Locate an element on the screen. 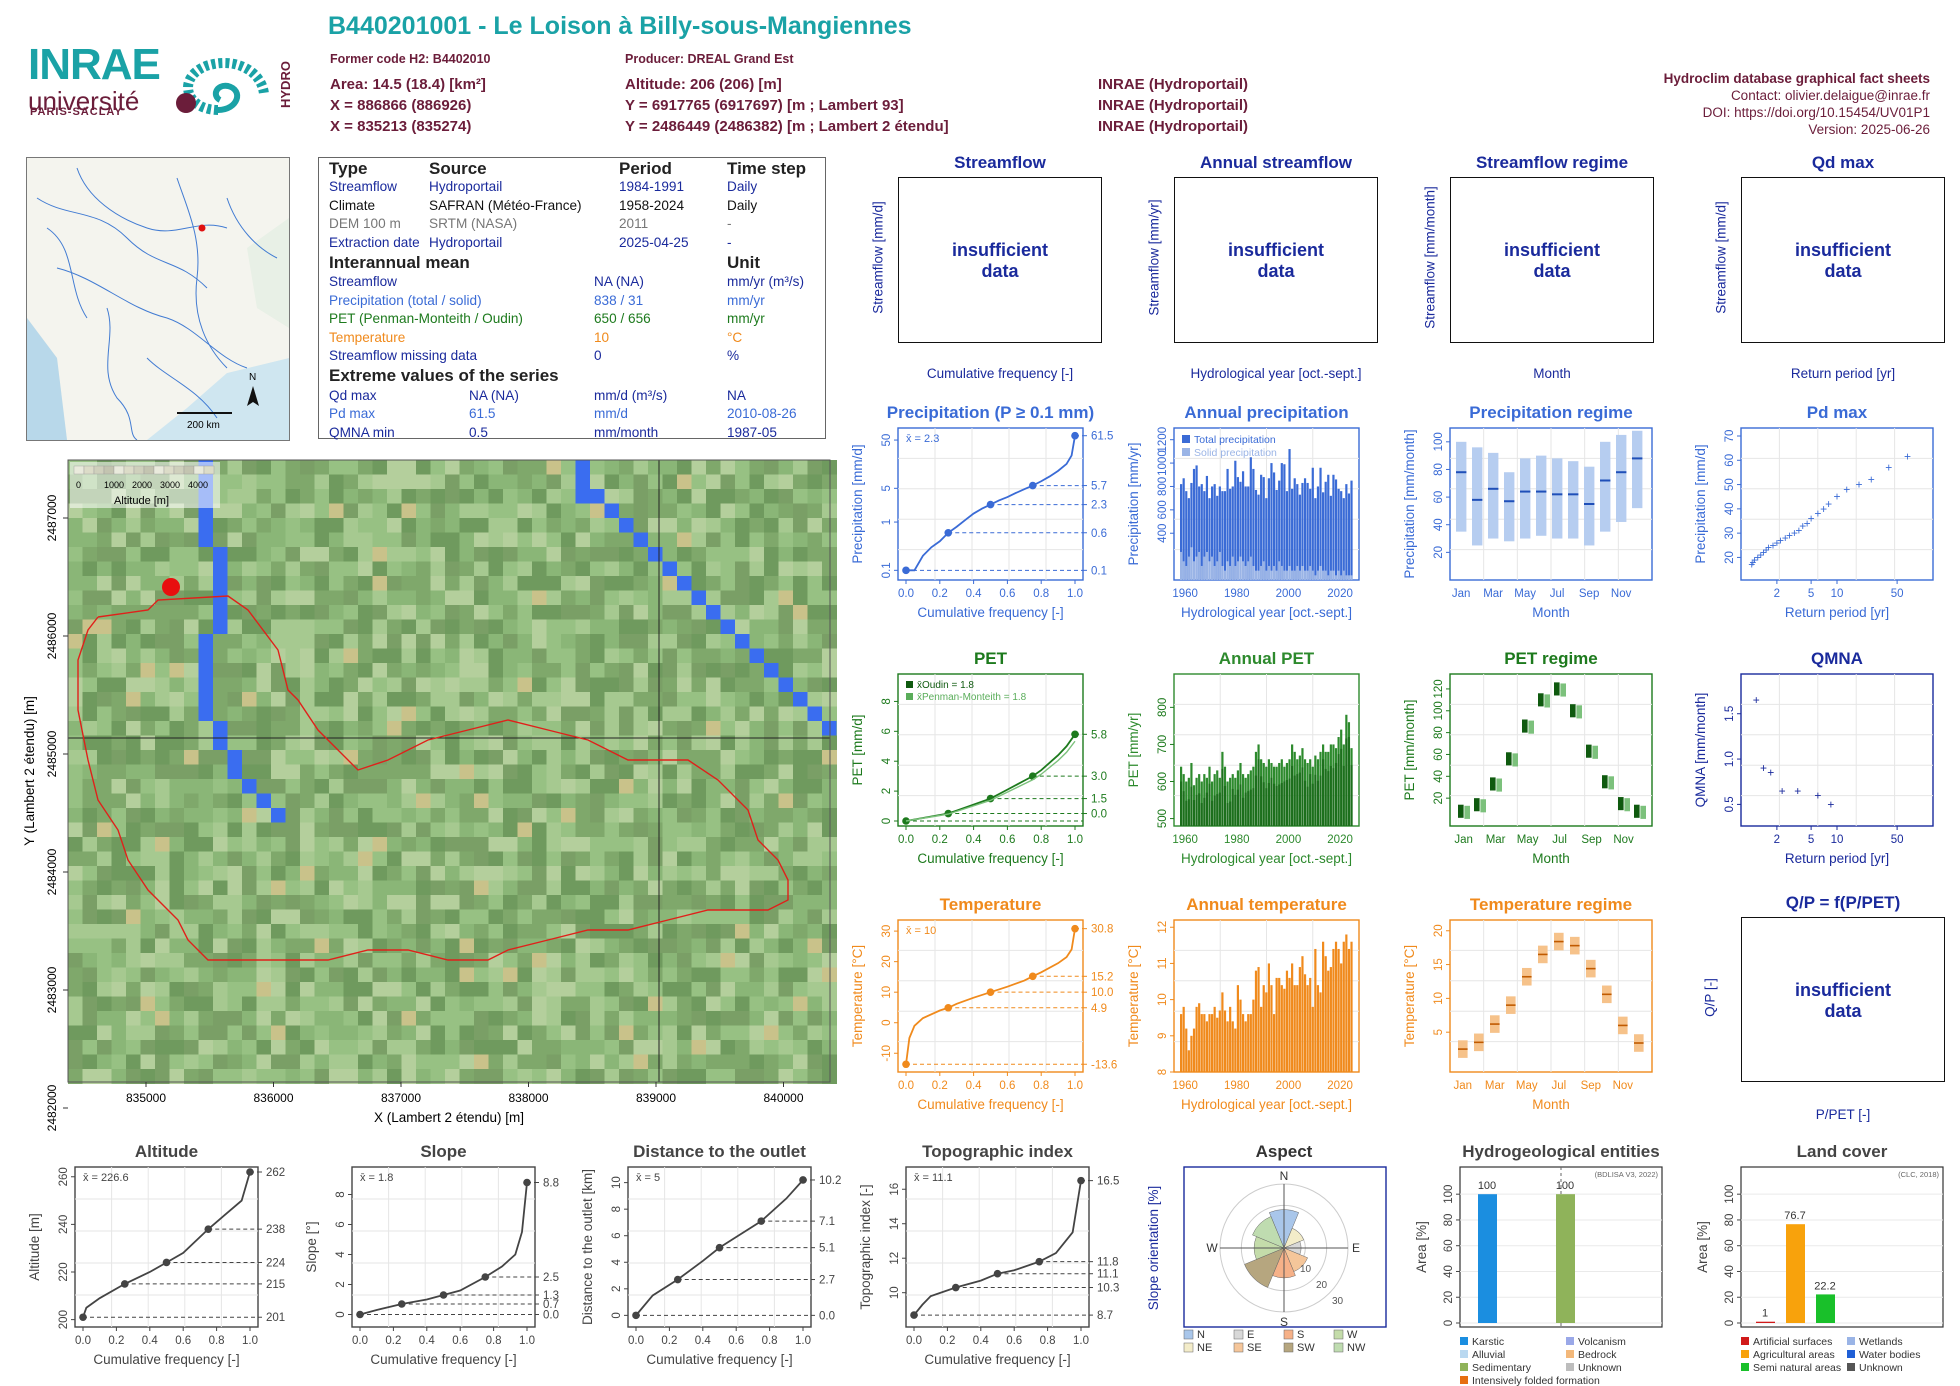  legend-label: E is located at coordinates (1250, 1335).